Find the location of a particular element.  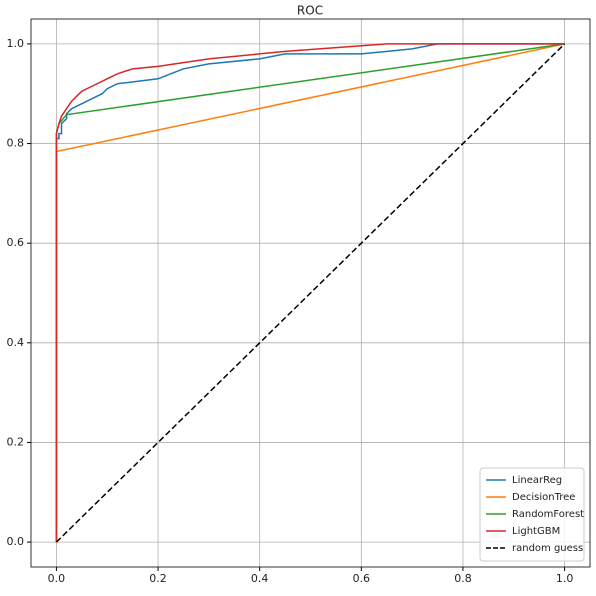

legend-label: LinearReg is located at coordinates (537, 480).